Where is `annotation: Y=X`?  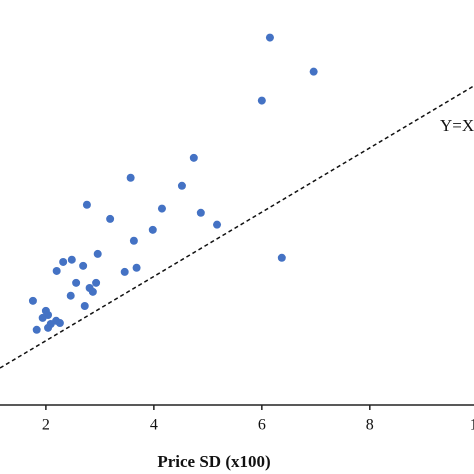
annotation: Y=X is located at coordinates (457, 125).